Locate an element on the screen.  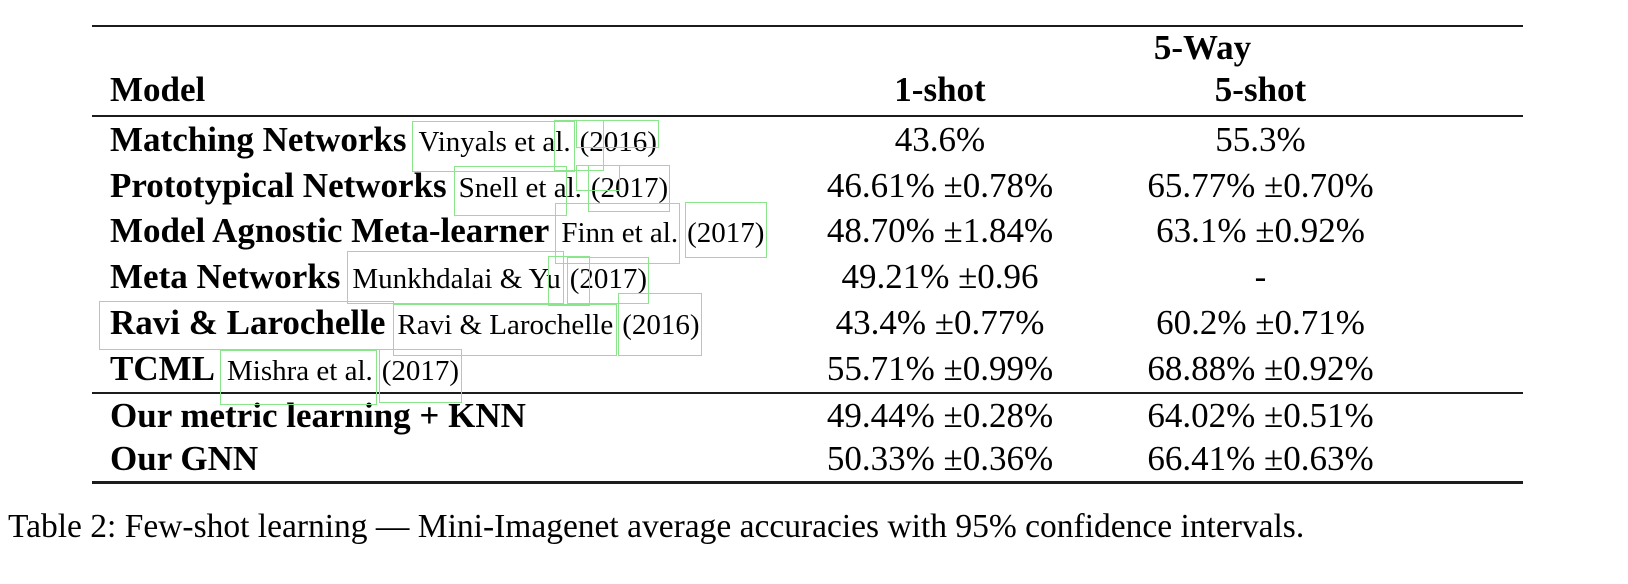
citation-author-text: Vinyals et al. is located at coordinates (494, 141).